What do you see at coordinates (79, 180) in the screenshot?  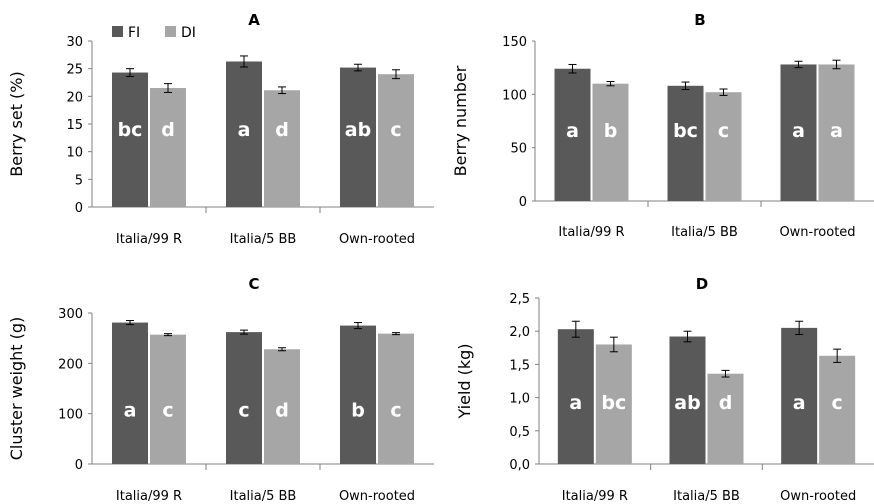 I see `y-tick-label: 5` at bounding box center [79, 180].